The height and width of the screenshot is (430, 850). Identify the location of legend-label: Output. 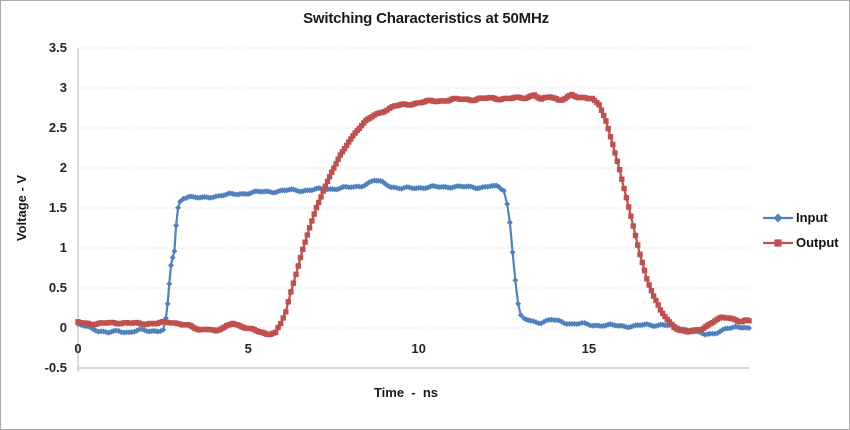
(817, 242).